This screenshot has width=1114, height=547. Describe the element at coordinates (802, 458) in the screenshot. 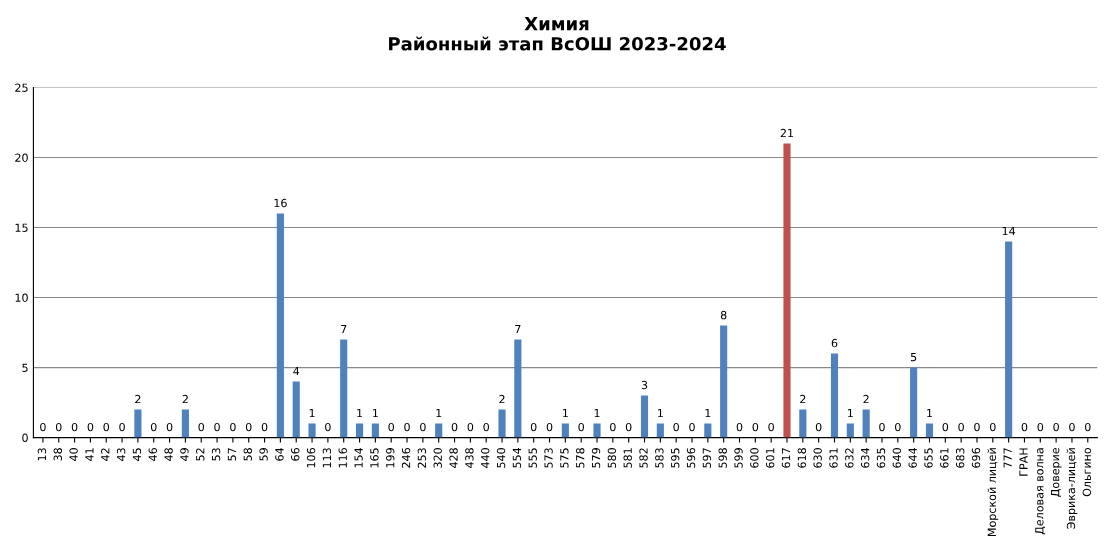

I see `x-tick-label: 618` at that location.